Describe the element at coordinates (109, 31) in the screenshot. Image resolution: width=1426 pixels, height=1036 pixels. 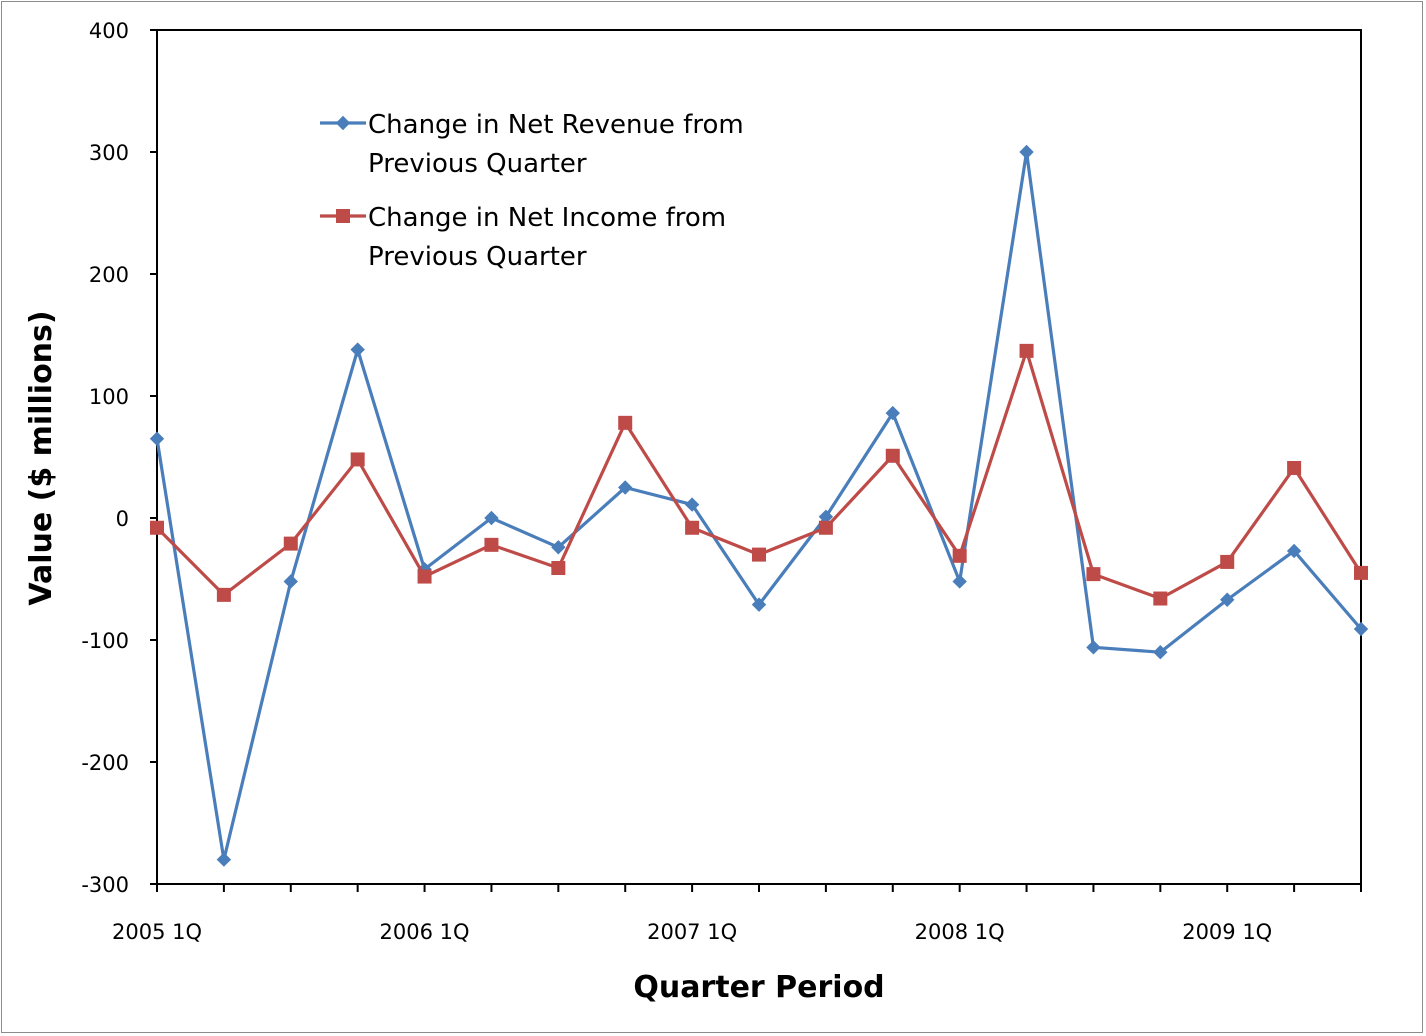
I see `y-tick-label: 400` at that location.